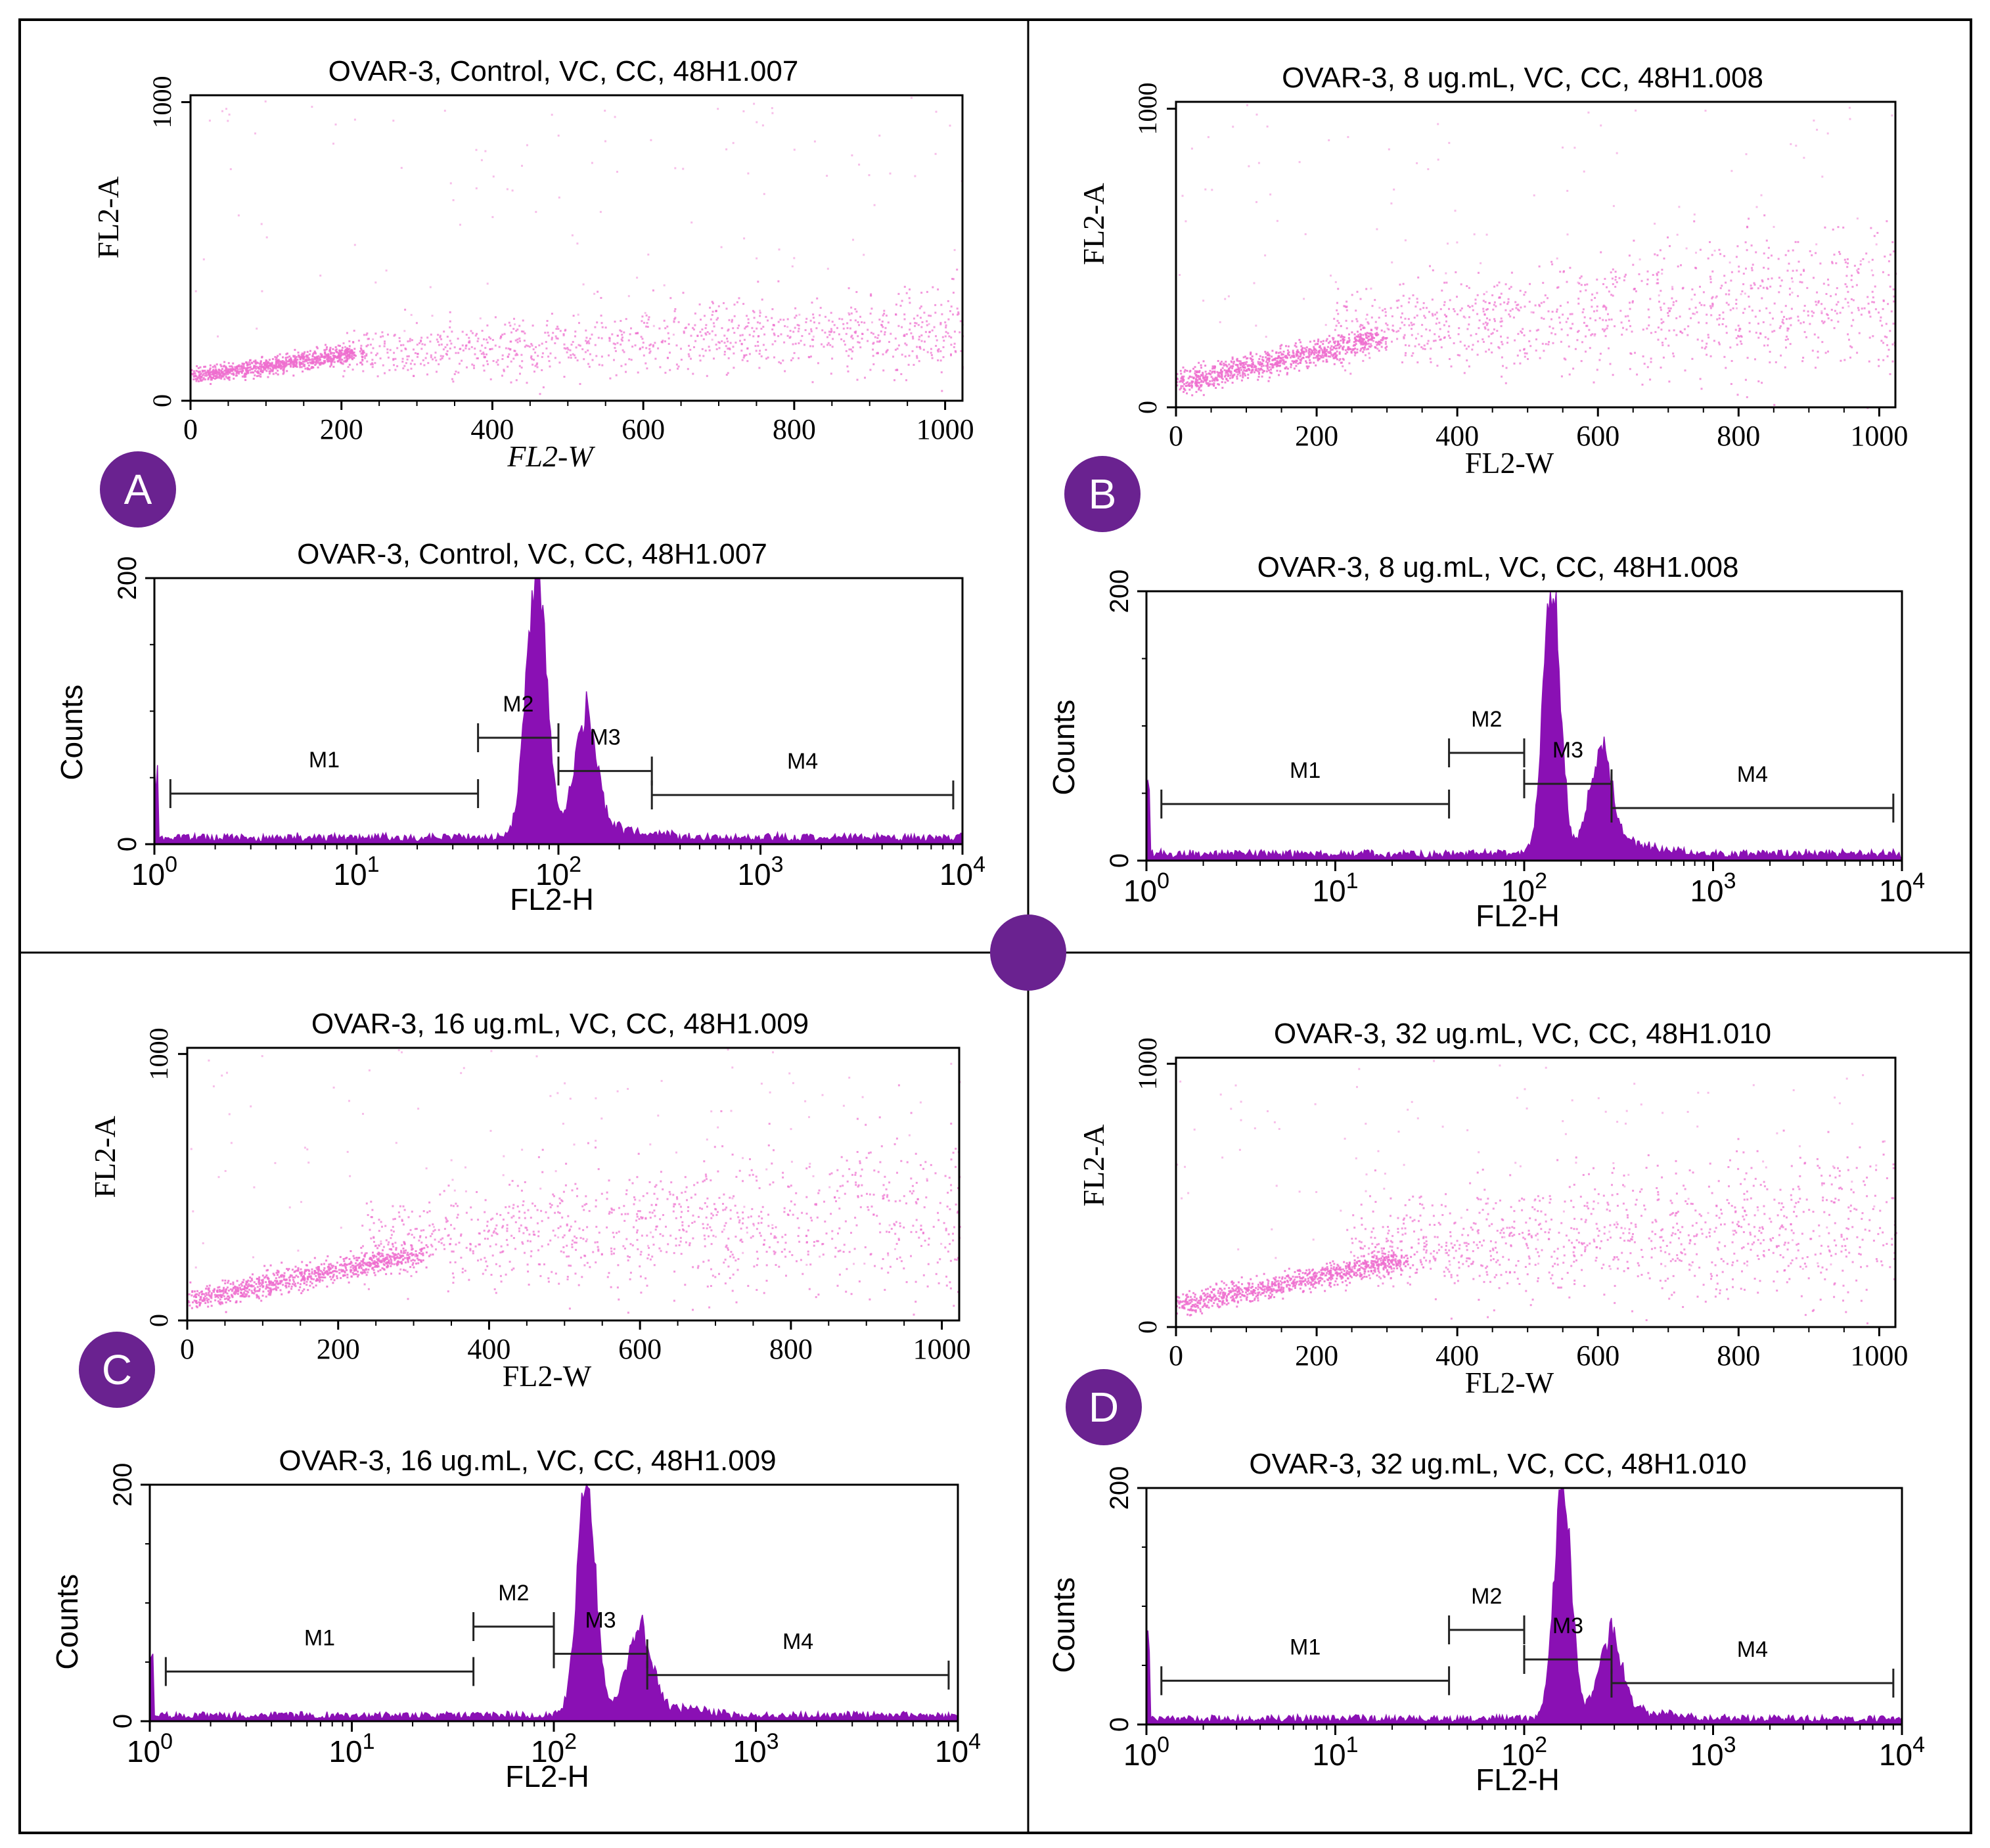 This screenshot has width=1990, height=1848. Describe the element at coordinates (1335, 888) in the screenshot. I see `x-tick-label: 101` at that location.